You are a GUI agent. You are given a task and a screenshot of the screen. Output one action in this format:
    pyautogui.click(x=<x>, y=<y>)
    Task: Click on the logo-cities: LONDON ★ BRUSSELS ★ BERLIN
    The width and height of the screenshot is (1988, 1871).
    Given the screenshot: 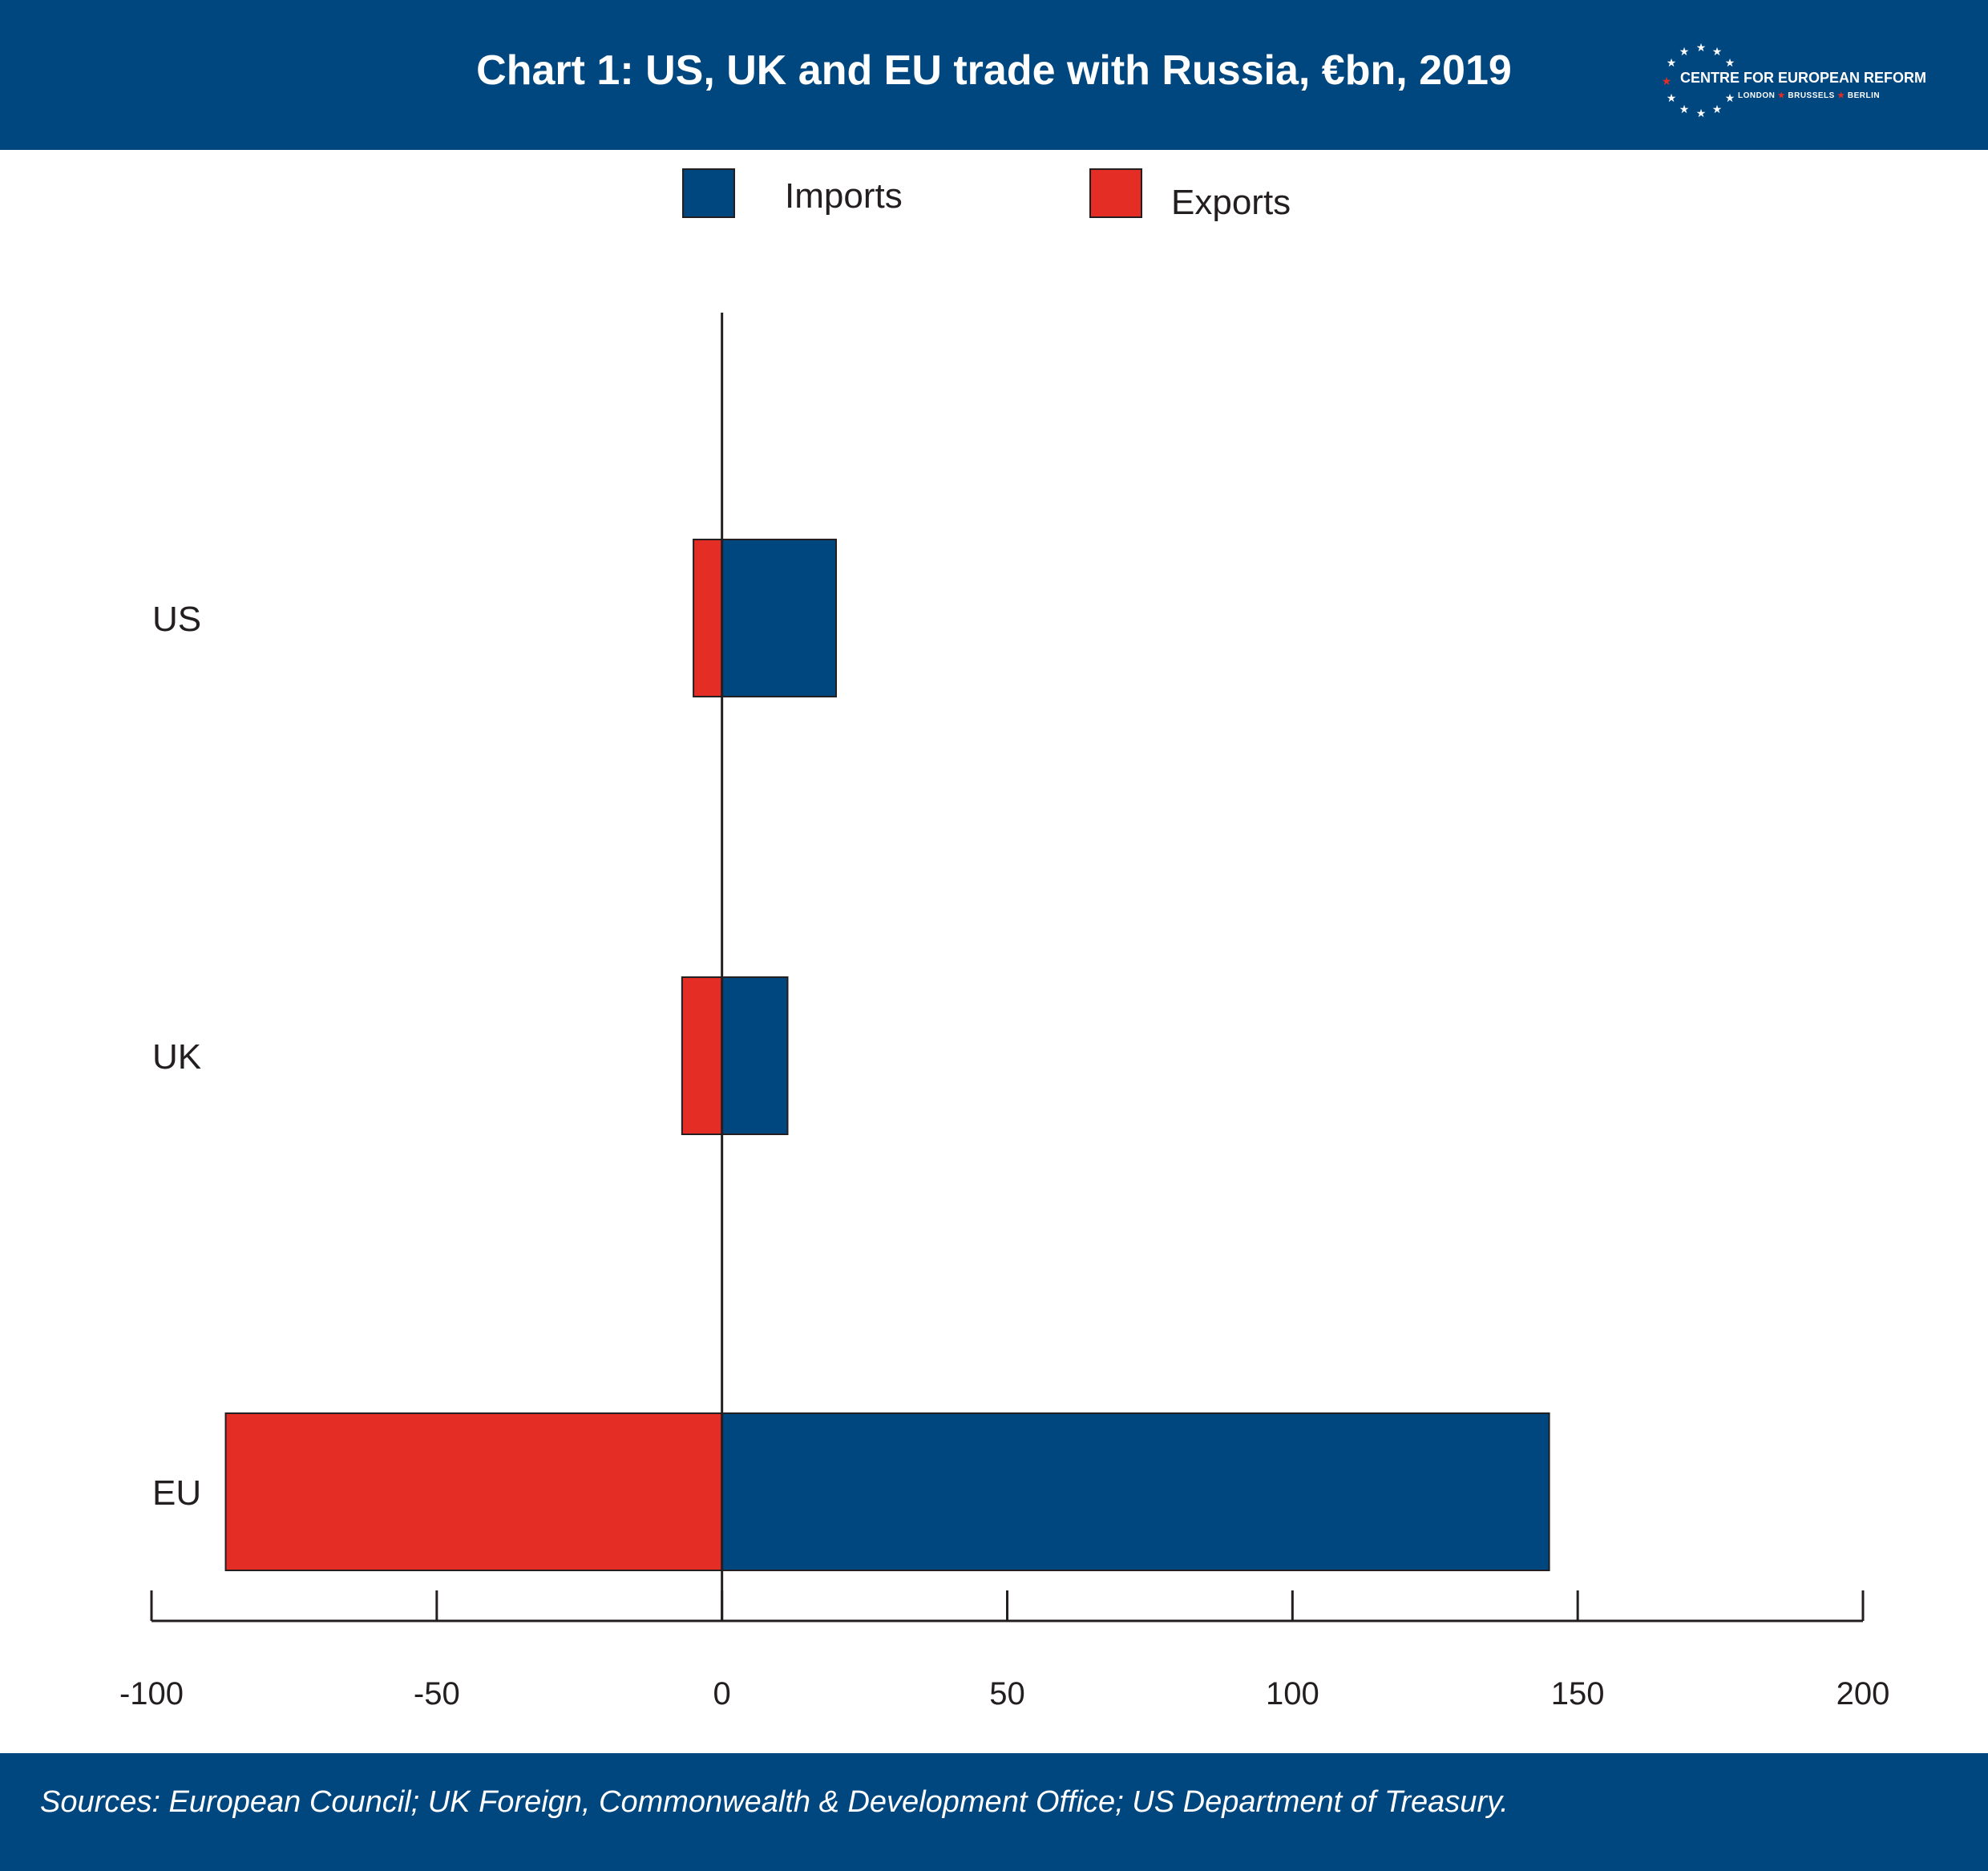 What is the action you would take?
    pyautogui.click(x=1809, y=95)
    